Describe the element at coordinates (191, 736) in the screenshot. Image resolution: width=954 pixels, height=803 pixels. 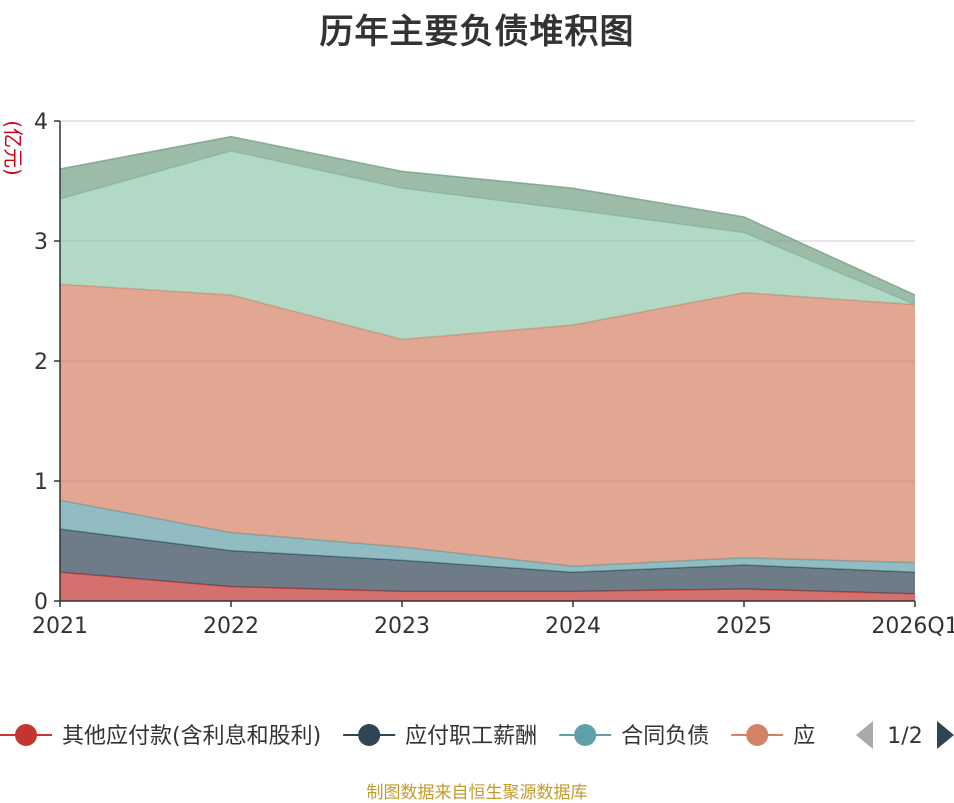
I see `legend-item-0: 其他应付款(含利息和股利)` at that location.